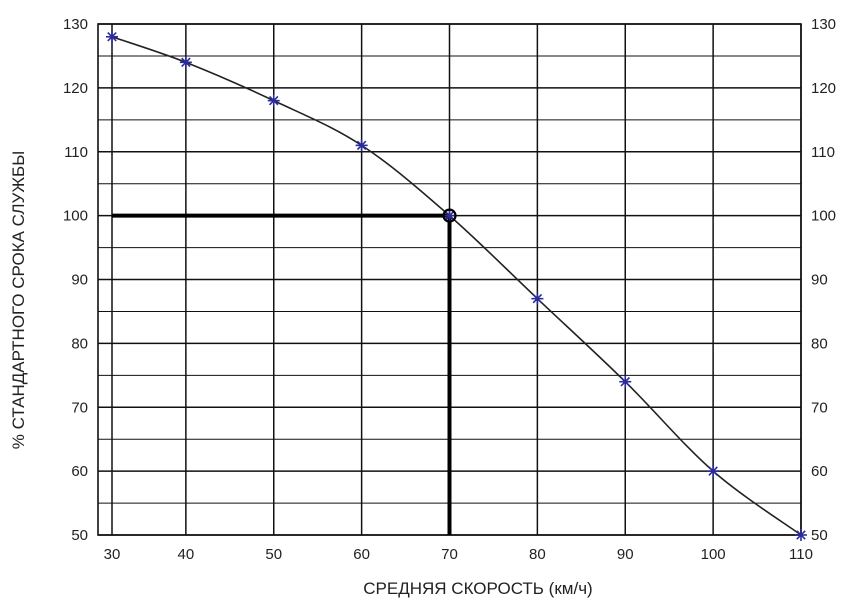 This screenshot has height=610, width=862. Describe the element at coordinates (823, 88) in the screenshot. I see `y-tick-label-right: 120` at that location.